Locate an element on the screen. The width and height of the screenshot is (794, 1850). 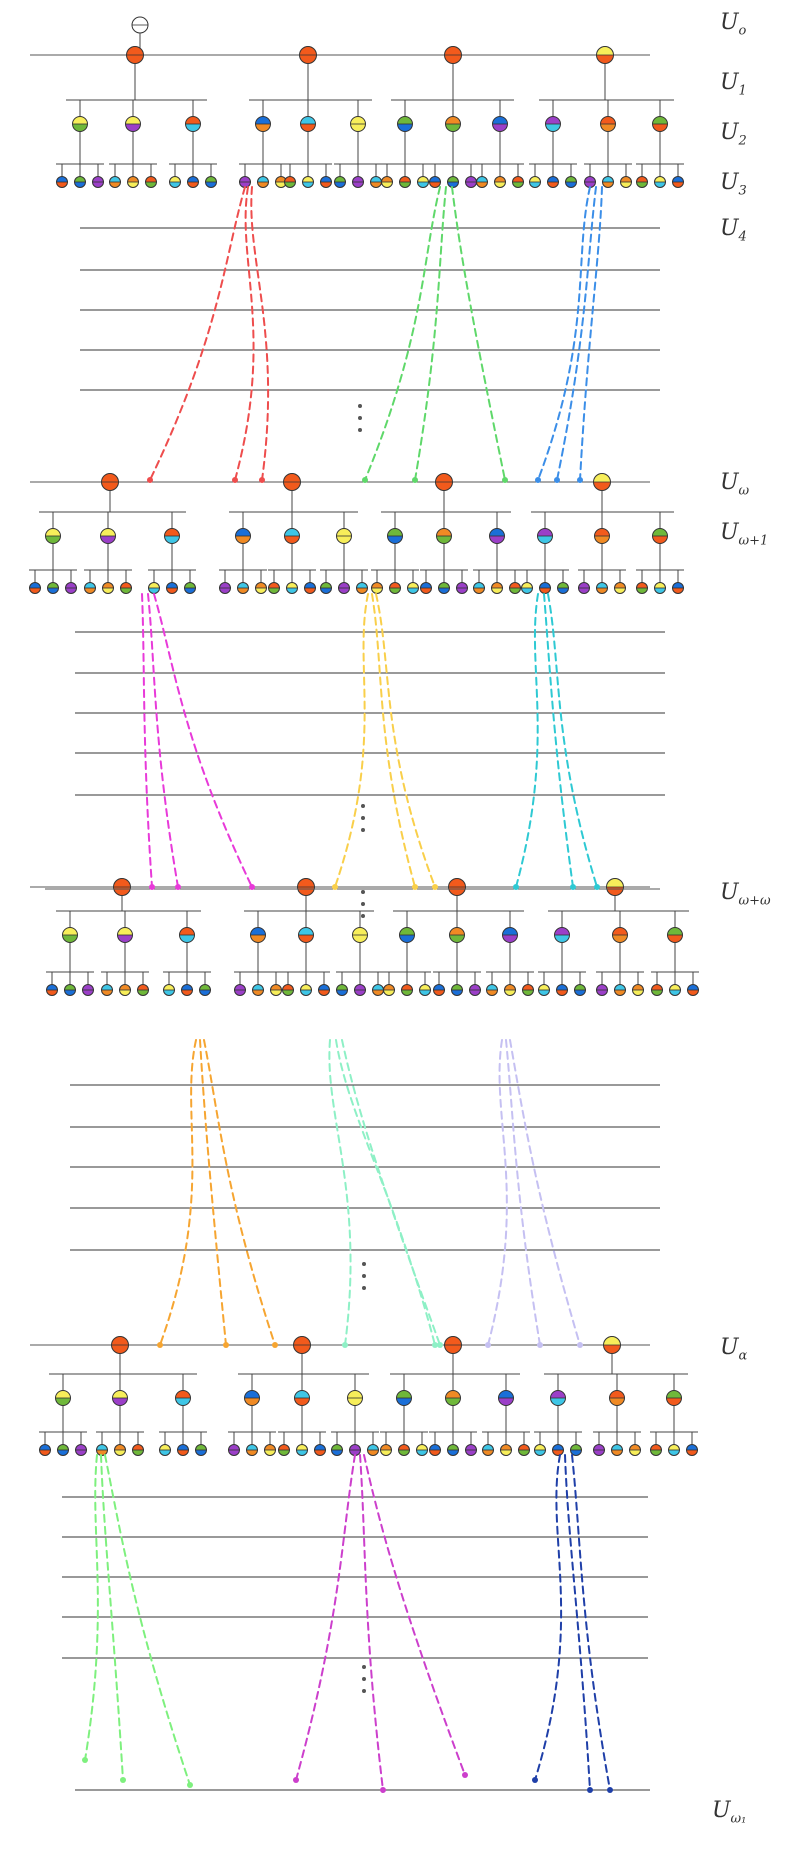
level-label-u0: Uo is located at coordinates (733, 24).